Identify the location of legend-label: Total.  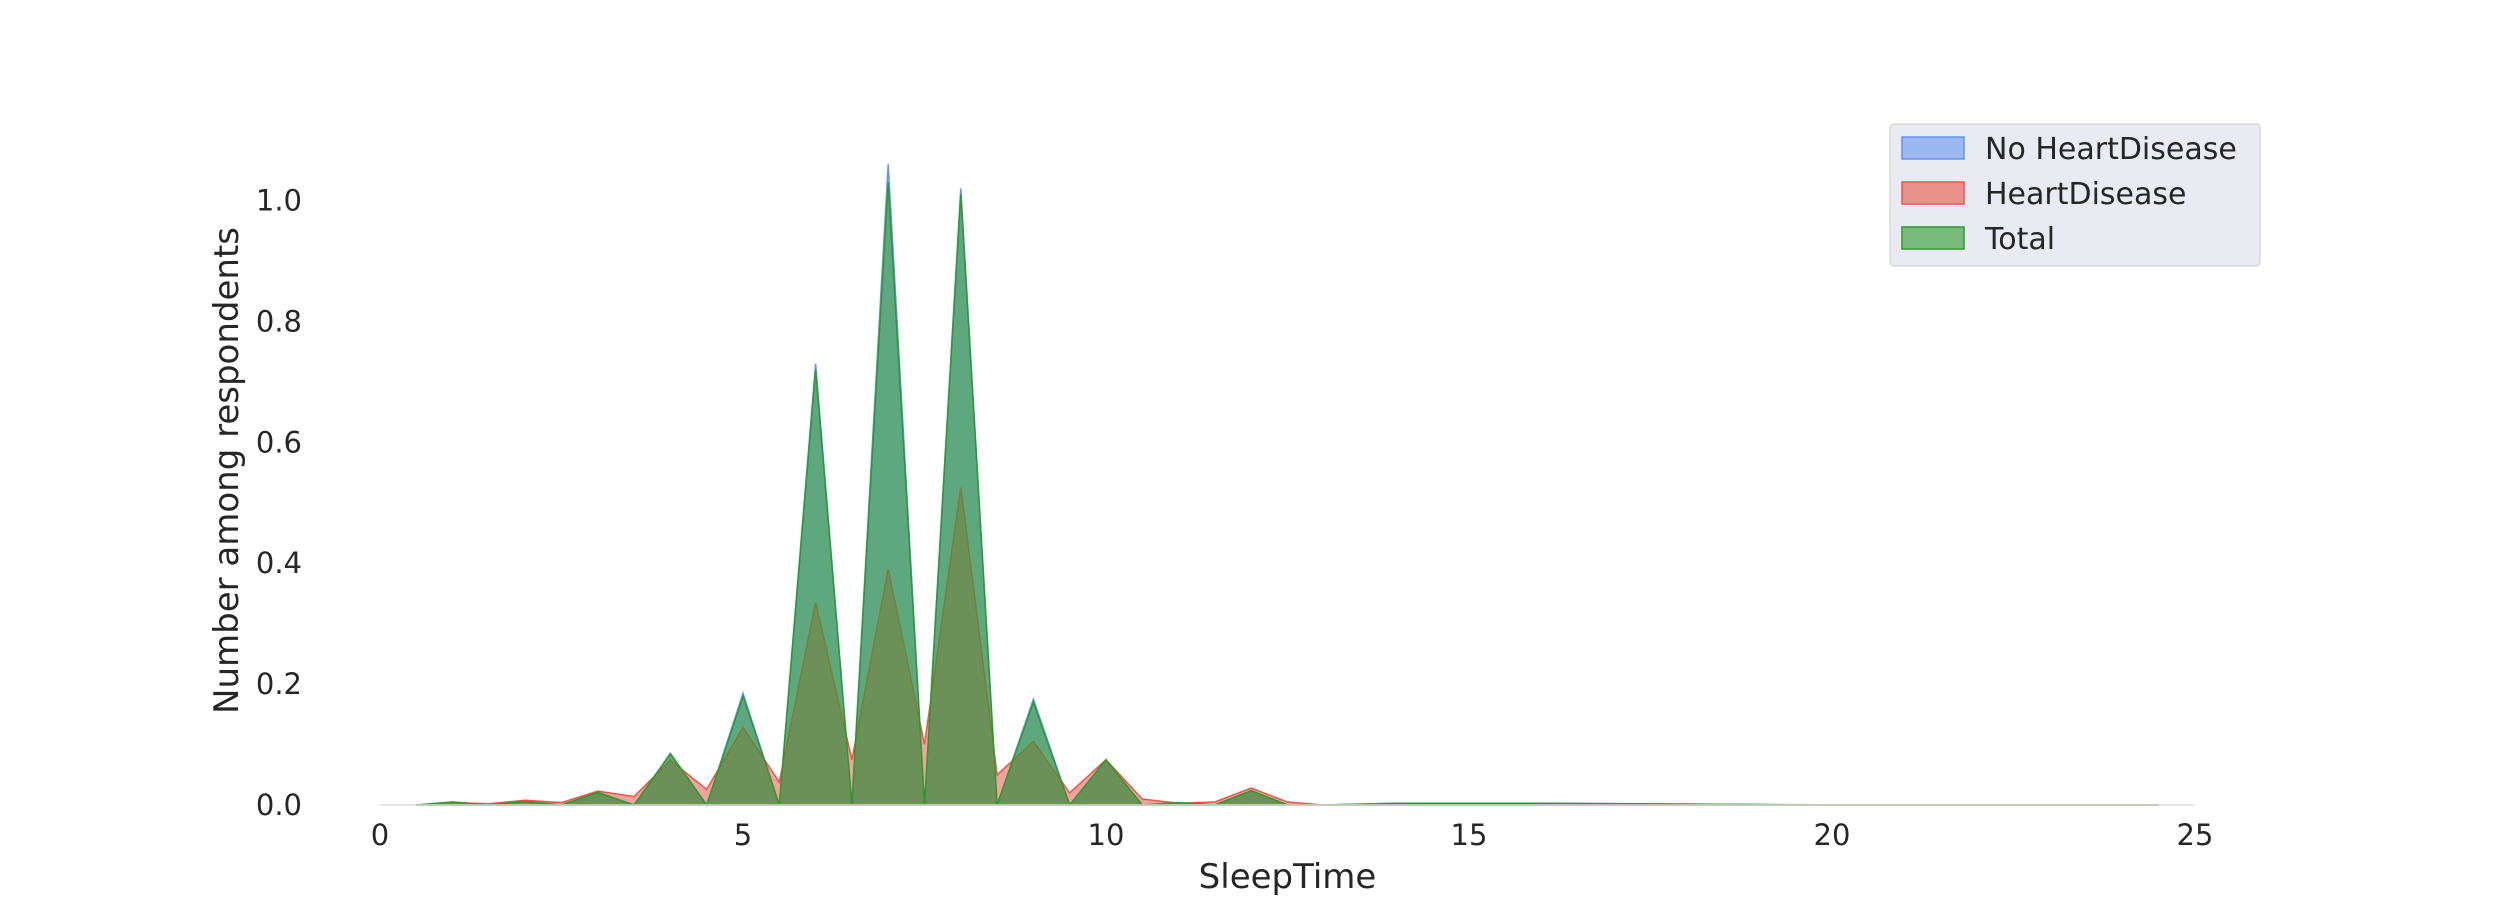
(2019, 239).